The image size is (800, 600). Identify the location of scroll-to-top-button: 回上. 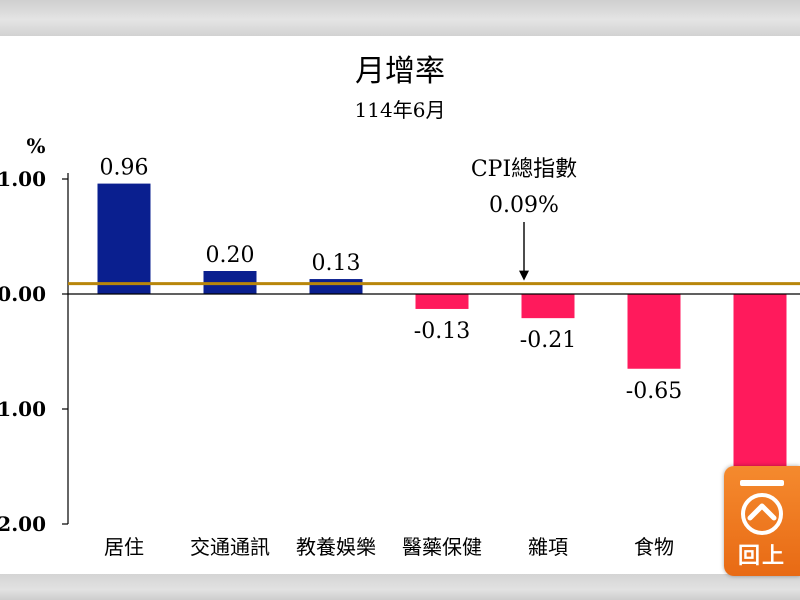
(762, 521).